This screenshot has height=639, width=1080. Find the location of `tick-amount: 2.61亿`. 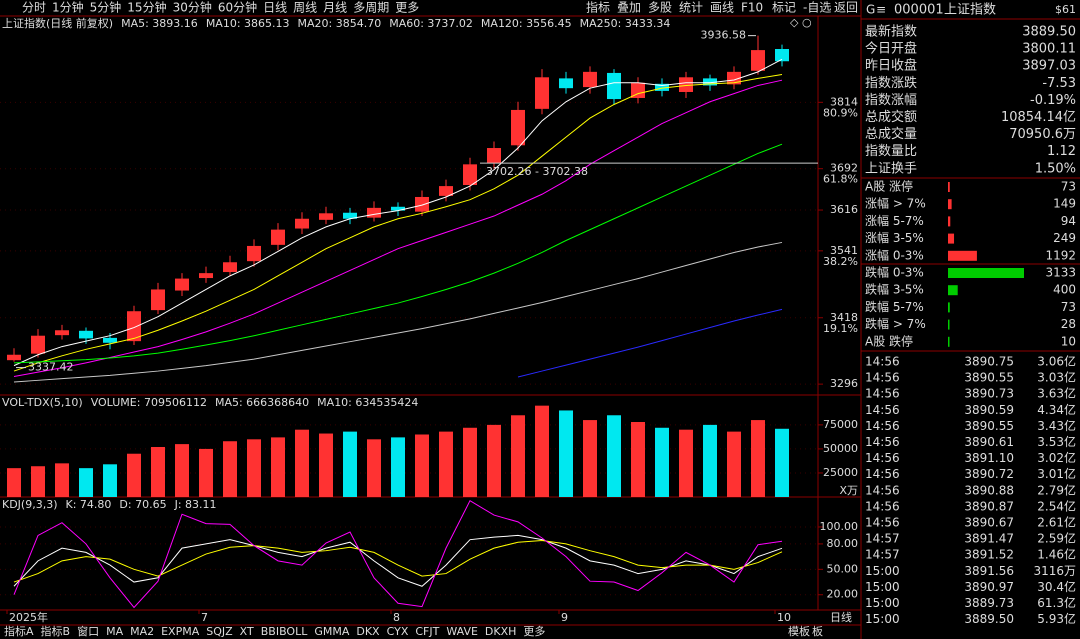

tick-amount: 2.61亿 is located at coordinates (1056, 522).